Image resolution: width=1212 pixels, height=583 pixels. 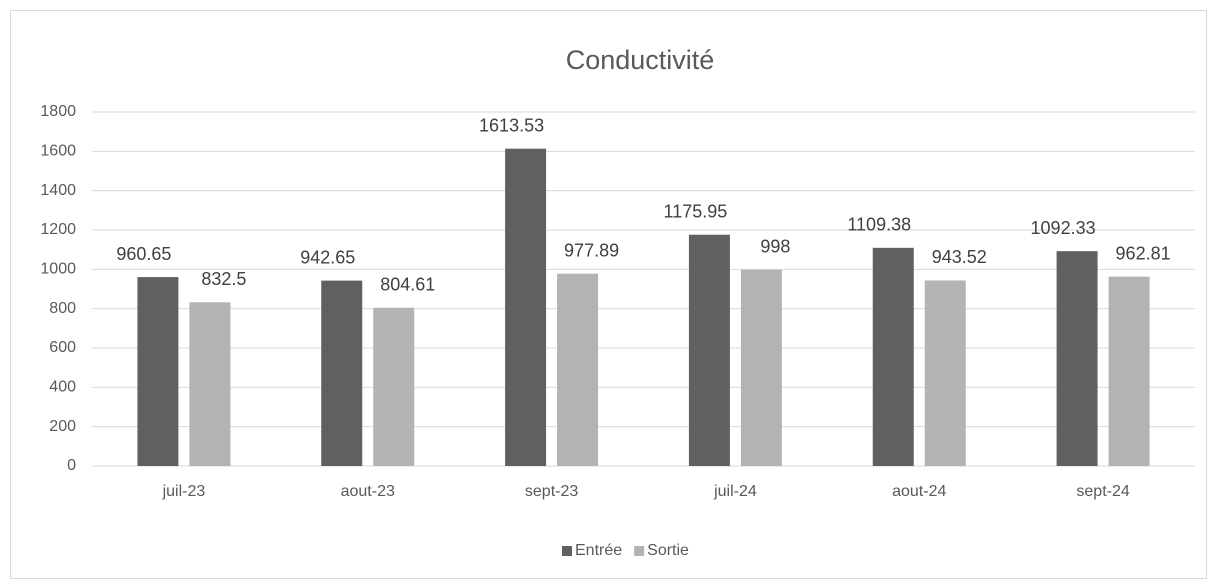 I want to click on data-label: 977.89, so click(x=591, y=250).